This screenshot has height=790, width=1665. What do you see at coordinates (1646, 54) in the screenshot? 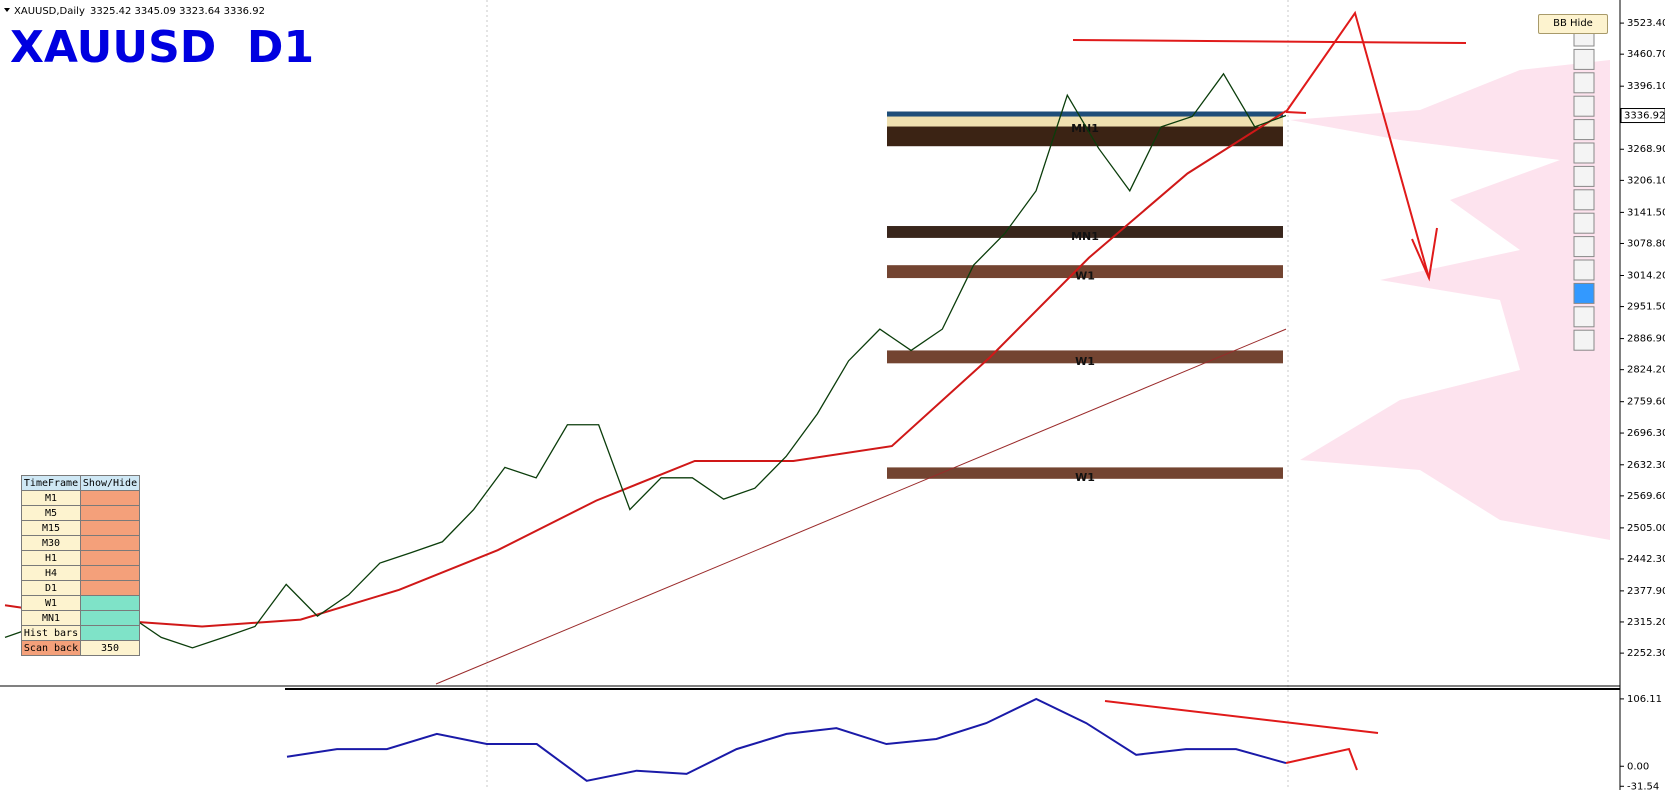
I see `y-tick-label: 3460.70` at bounding box center [1646, 54].